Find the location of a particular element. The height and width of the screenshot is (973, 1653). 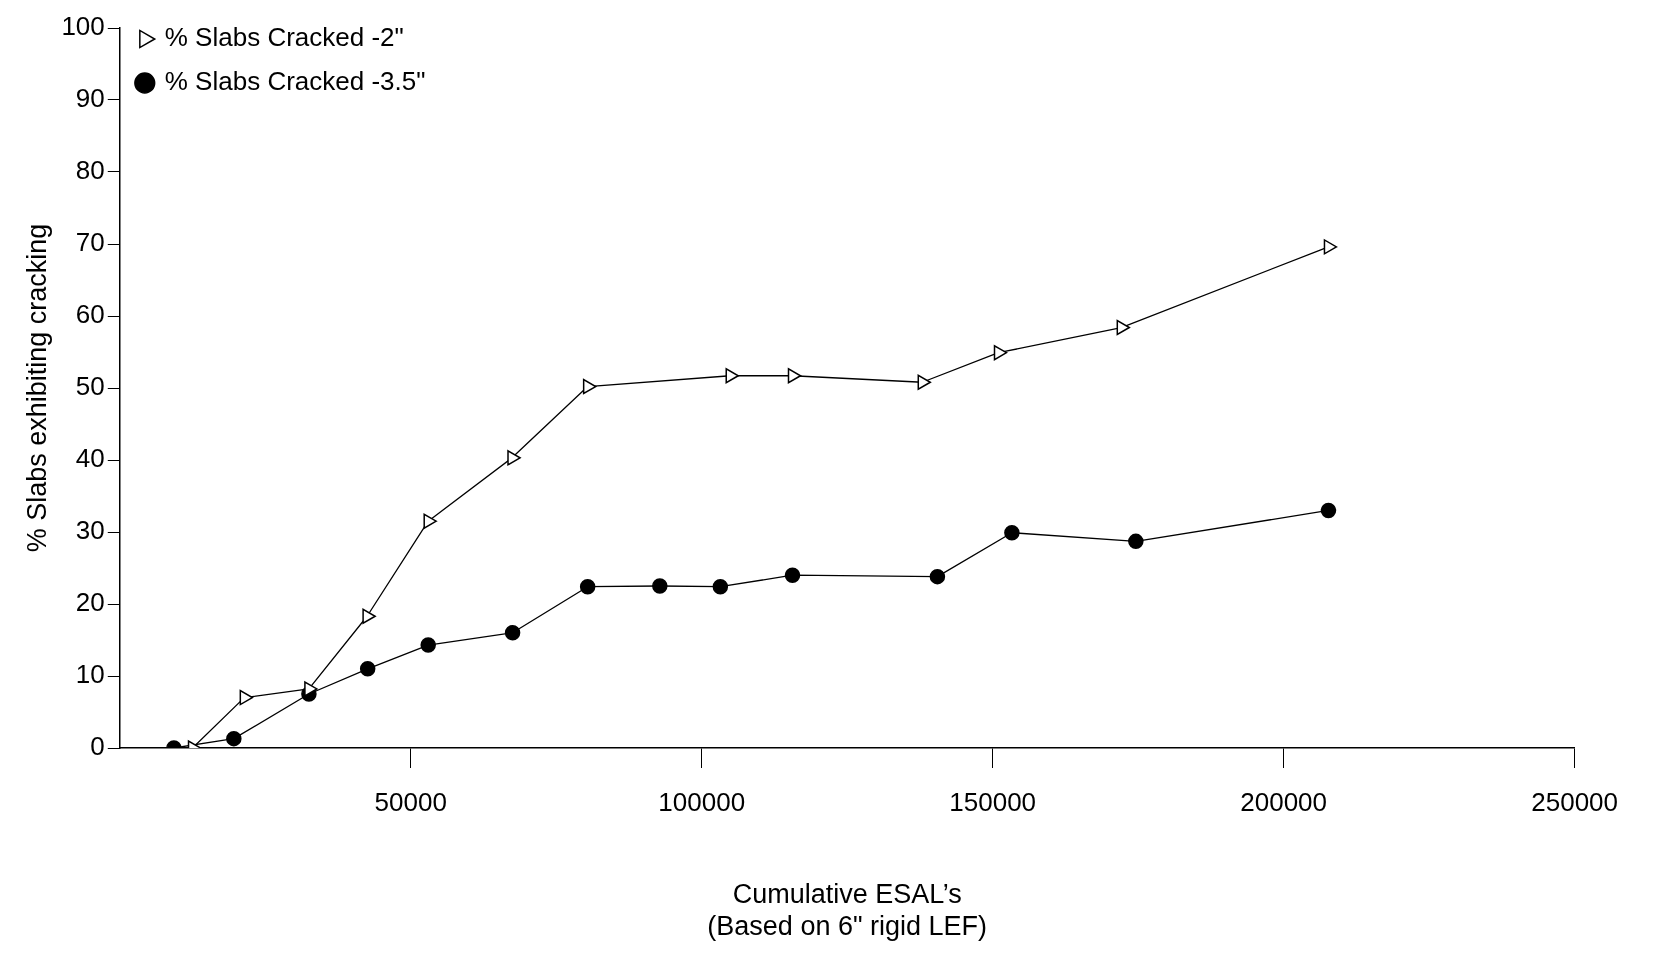

y-tick-label: 100 is located at coordinates (83, 26).